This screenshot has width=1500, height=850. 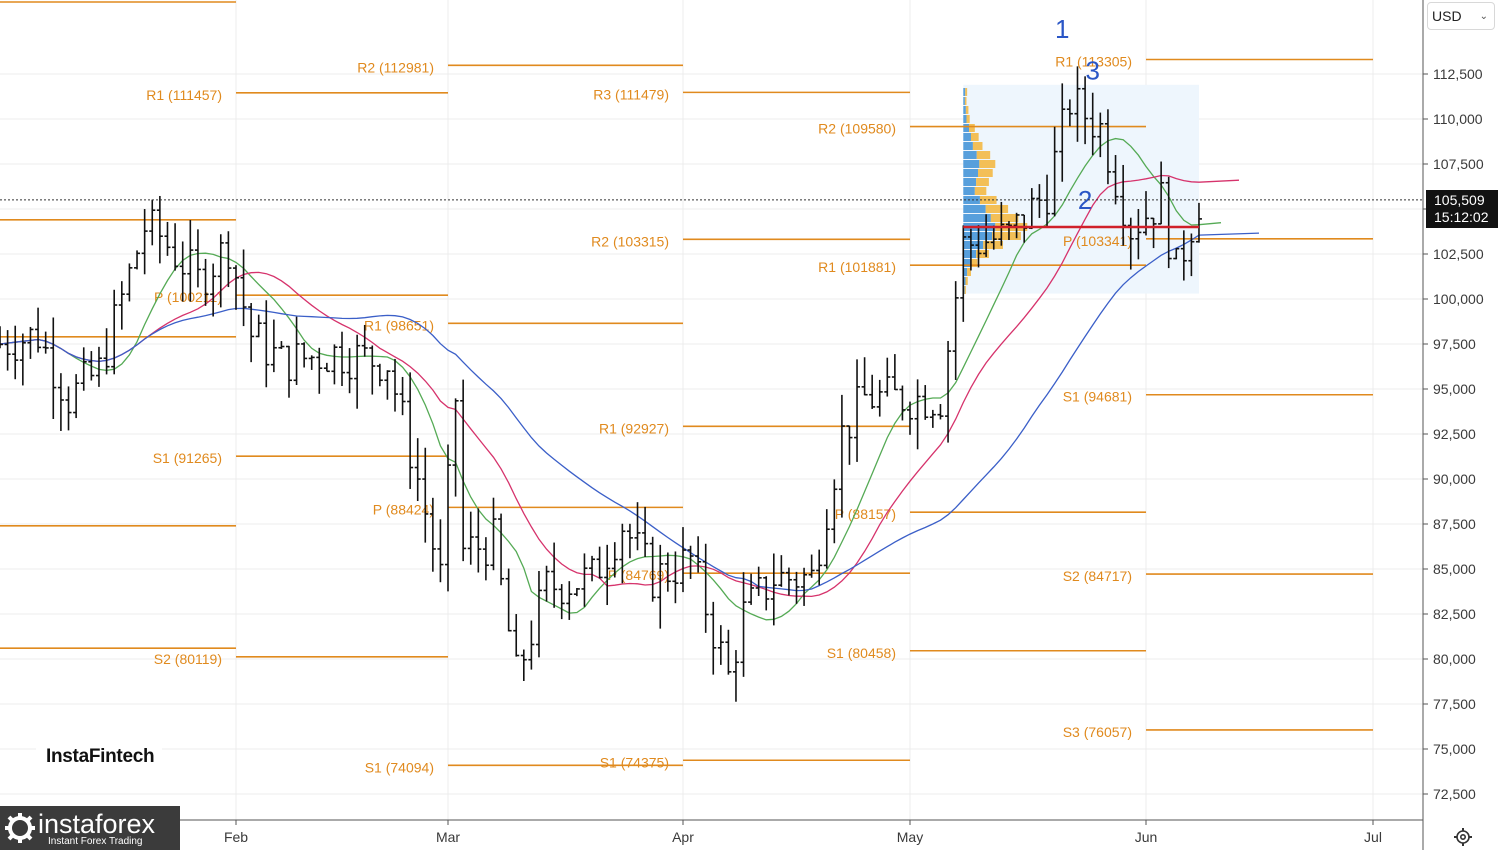 What do you see at coordinates (399, 325) in the screenshot?
I see `pivot-level-label: R1 (98651)` at bounding box center [399, 325].